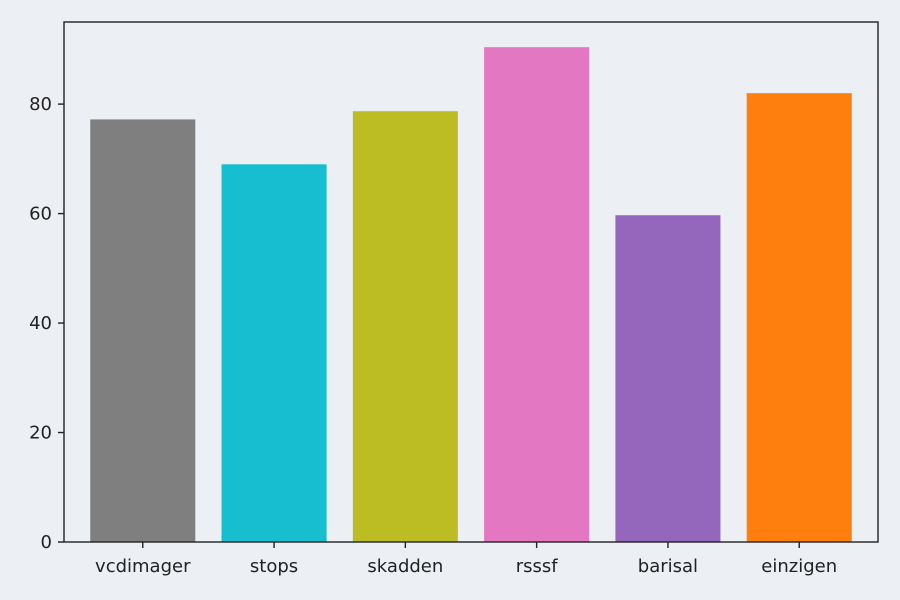  Describe the element at coordinates (405, 566) in the screenshot. I see `x-tick-label-skadden: skadden` at that location.